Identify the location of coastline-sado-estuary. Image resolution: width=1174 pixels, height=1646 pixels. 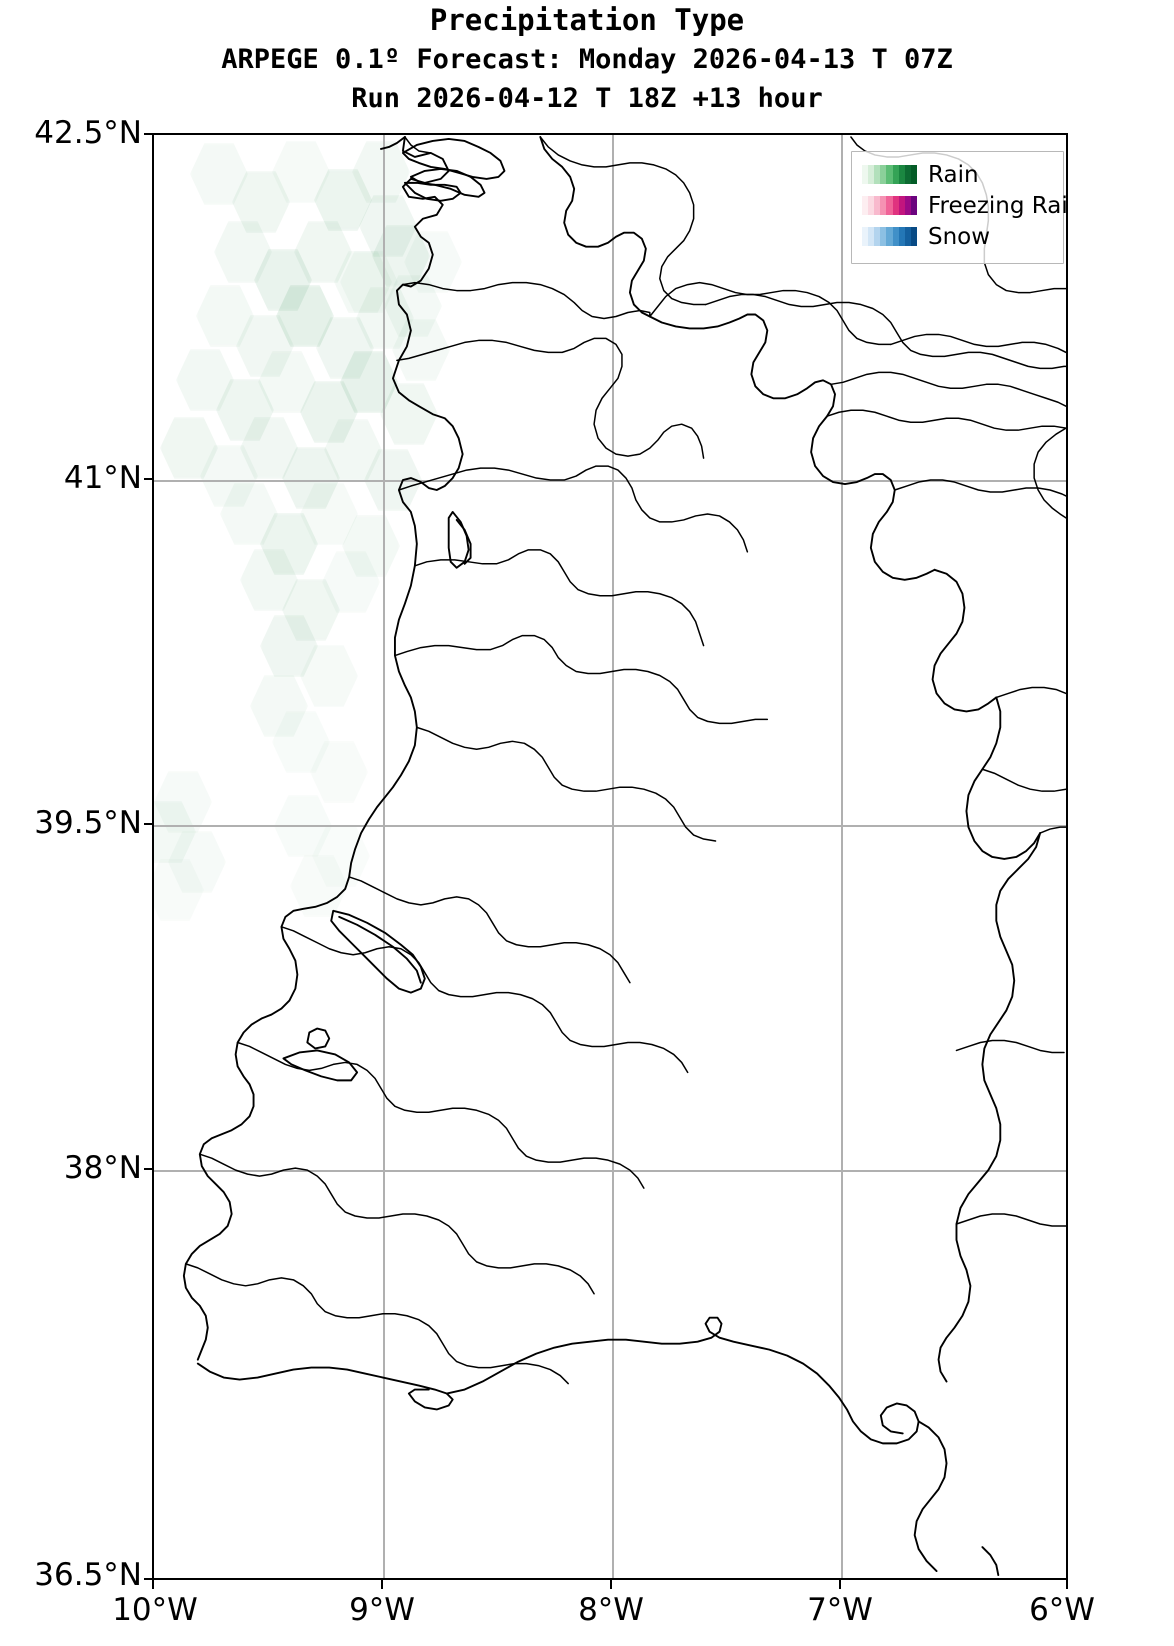
(320, 1065).